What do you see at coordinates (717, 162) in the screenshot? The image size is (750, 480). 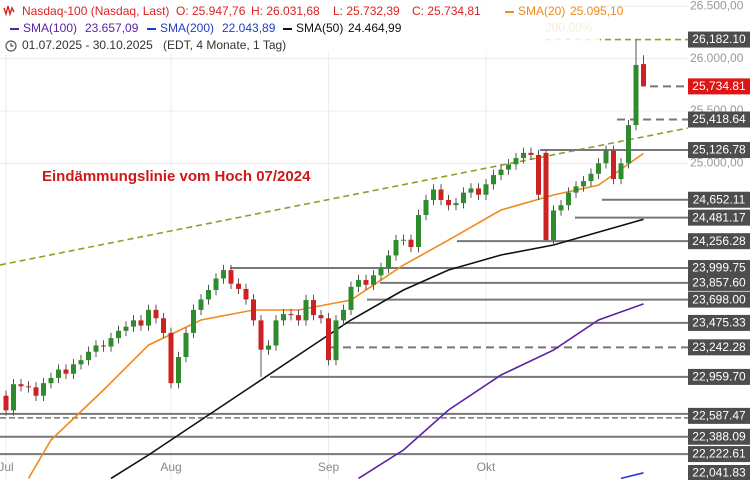 I see `y-tick-label: 25.000,00` at bounding box center [717, 162].